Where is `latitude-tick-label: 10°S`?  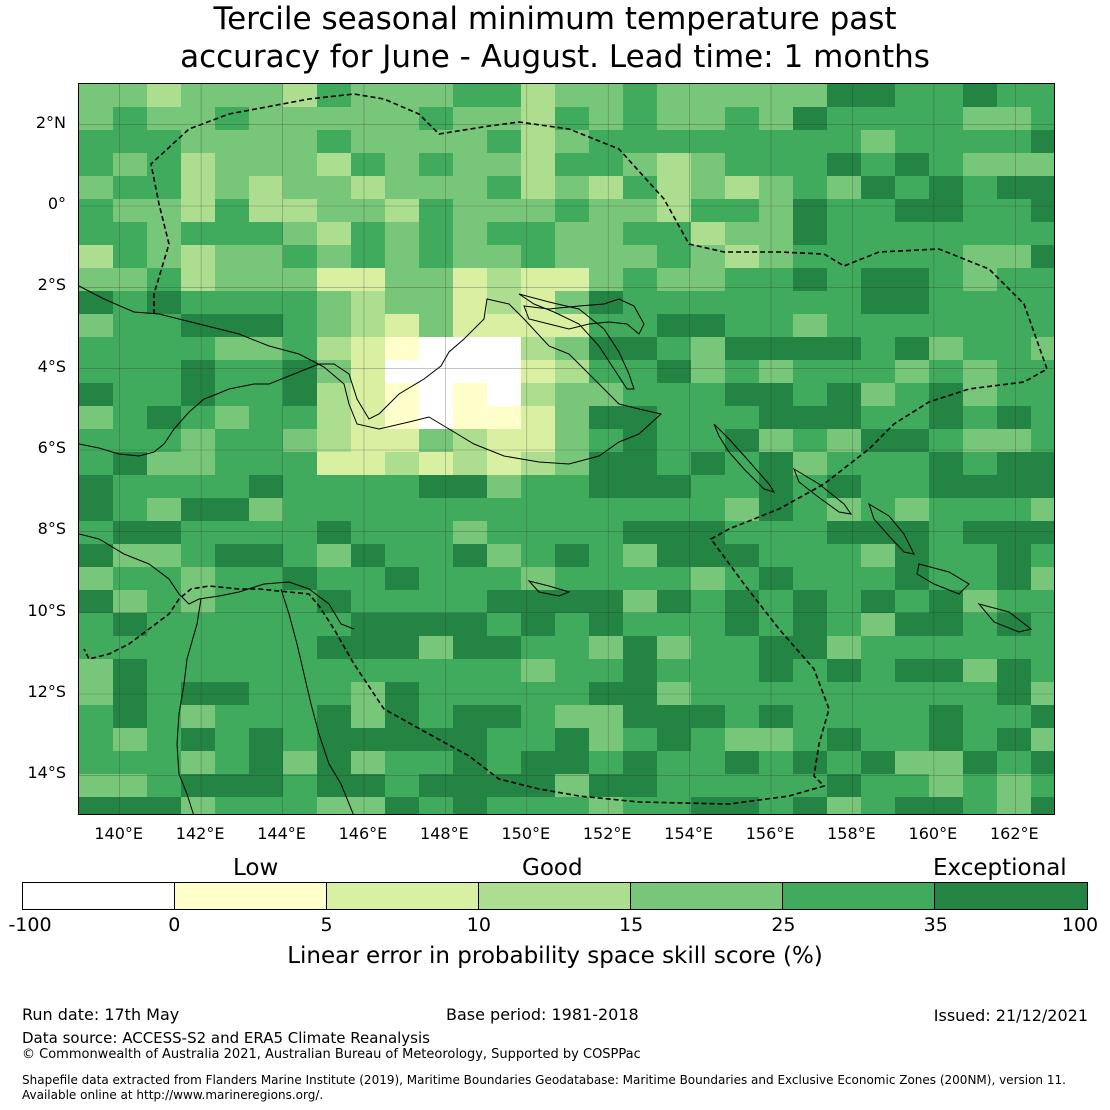
latitude-tick-label: 10°S is located at coordinates (46, 610).